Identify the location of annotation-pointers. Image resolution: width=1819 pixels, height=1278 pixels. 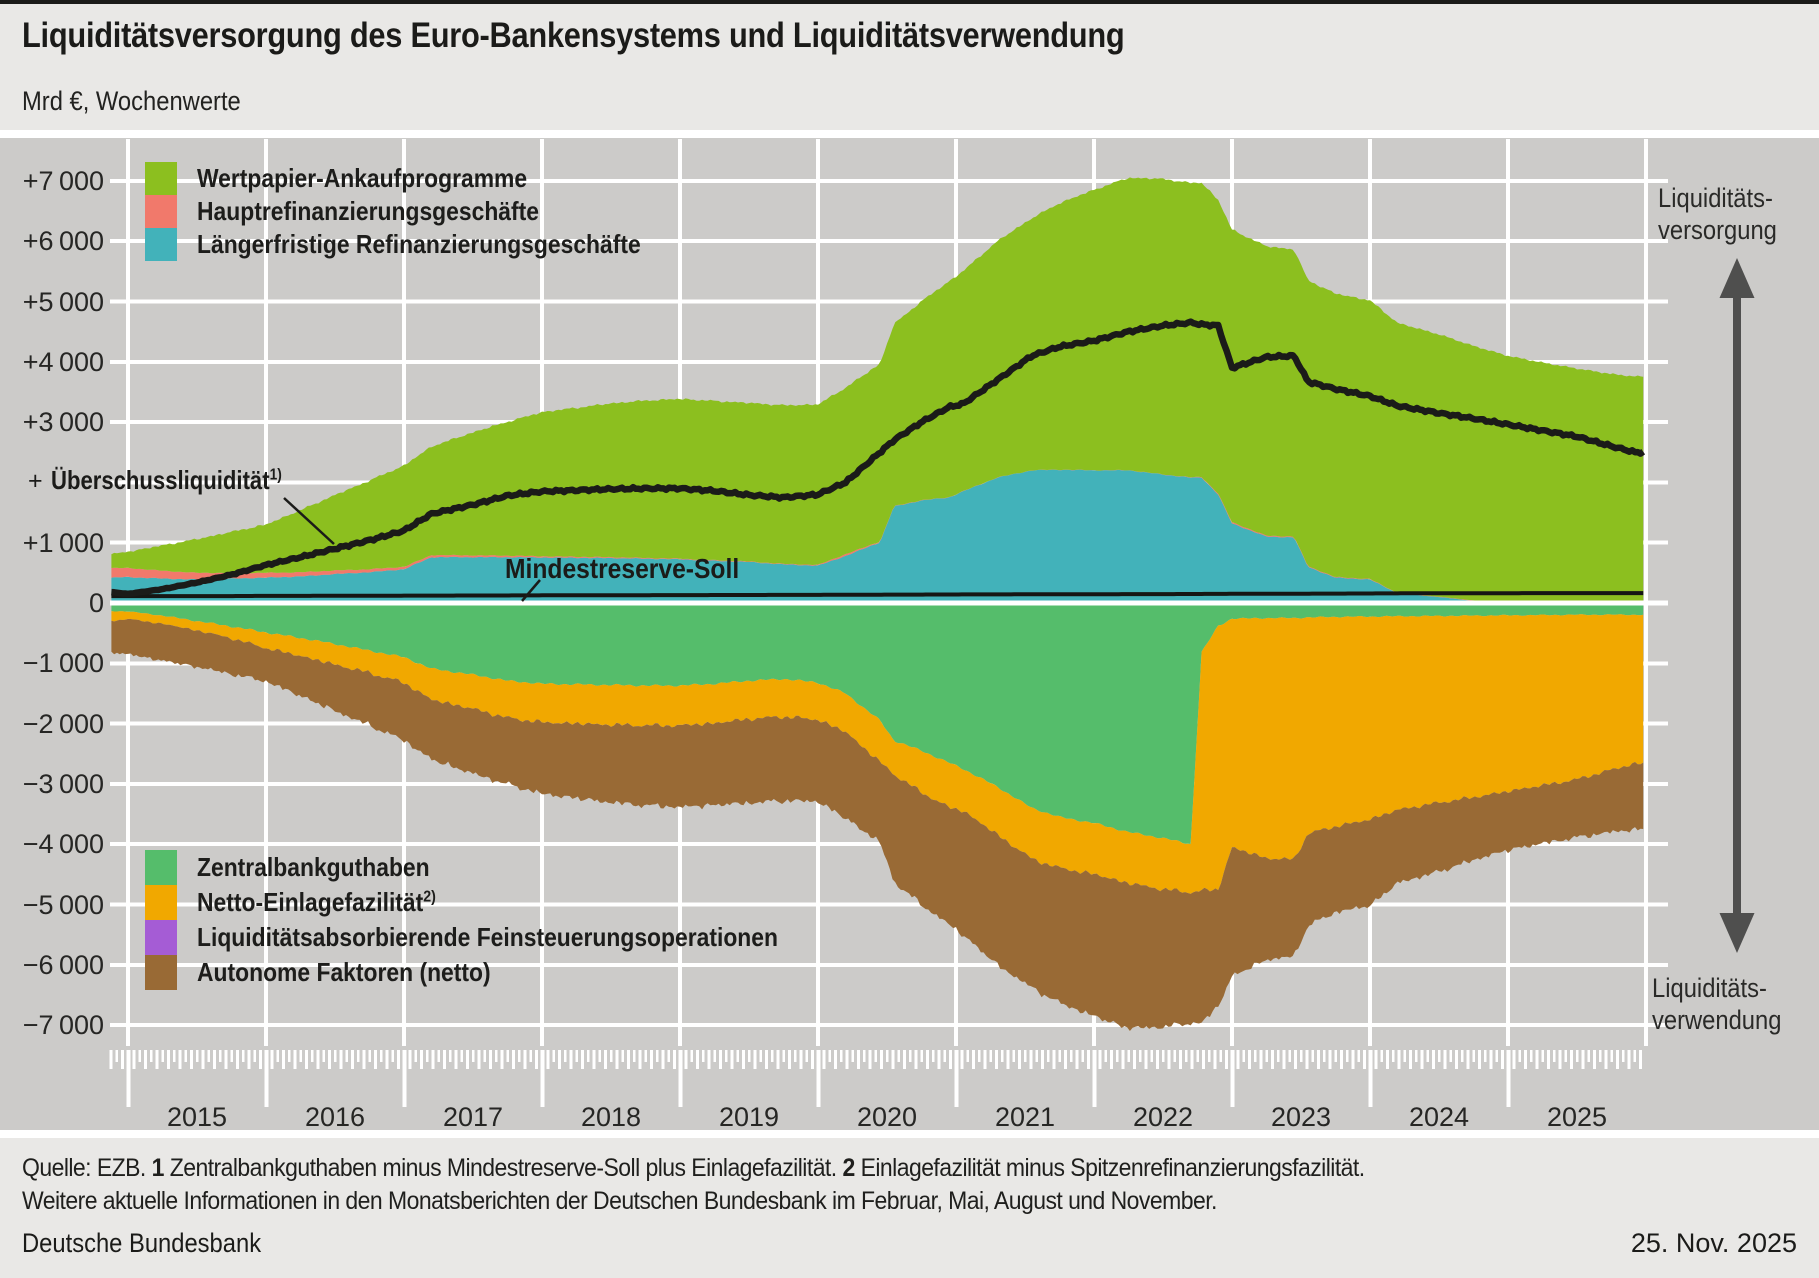
(412, 549).